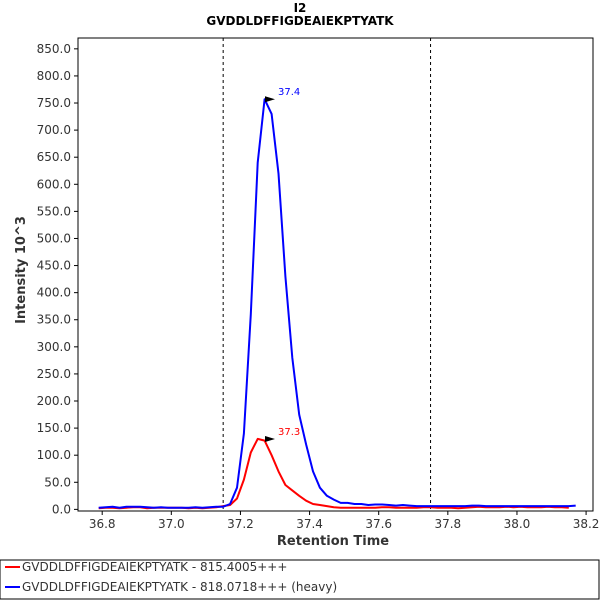 The width and height of the screenshot is (600, 600). Describe the element at coordinates (240, 524) in the screenshot. I see `x-tick-label: 37.2` at that location.